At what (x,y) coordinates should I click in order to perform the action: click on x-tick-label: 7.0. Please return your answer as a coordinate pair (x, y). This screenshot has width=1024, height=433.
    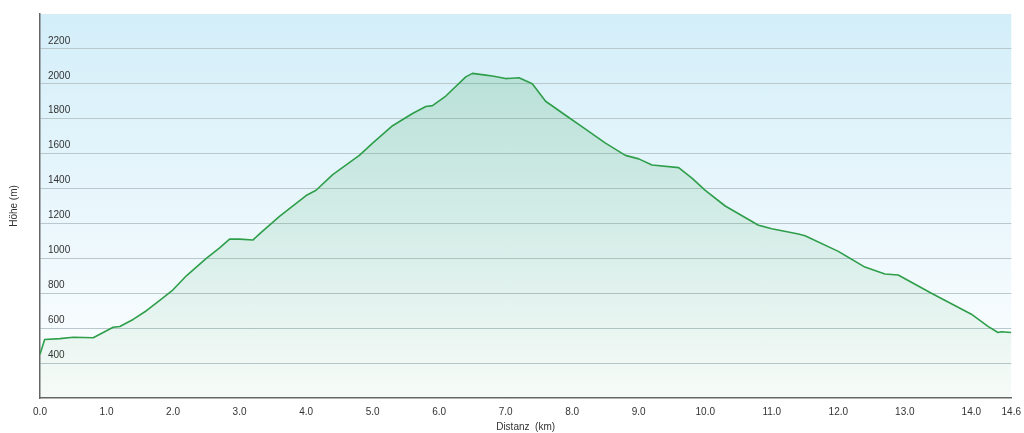
    Looking at the image, I should click on (506, 411).